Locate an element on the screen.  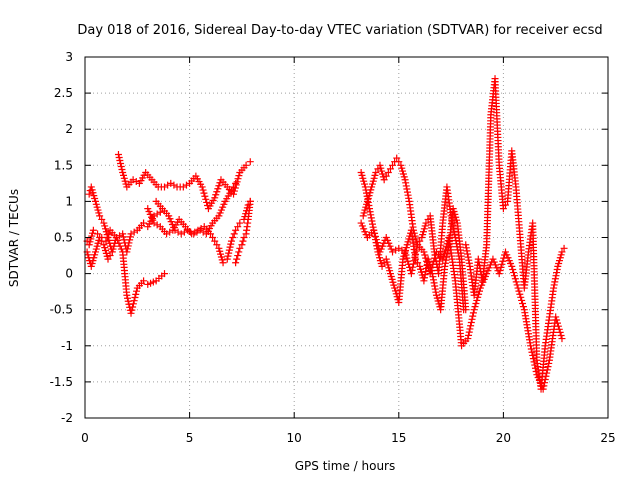
y-tick-label: 2 is located at coordinates (69, 129).